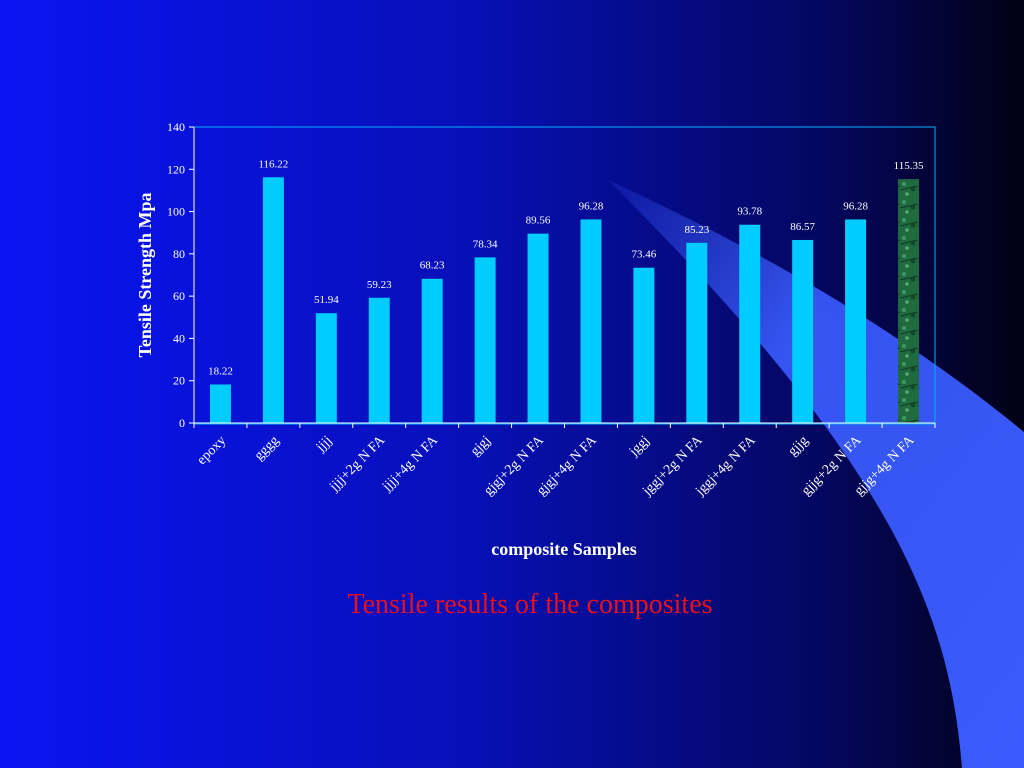 Image resolution: width=1024 pixels, height=768 pixels. I want to click on bar-value-label: 51.94, so click(326, 300).